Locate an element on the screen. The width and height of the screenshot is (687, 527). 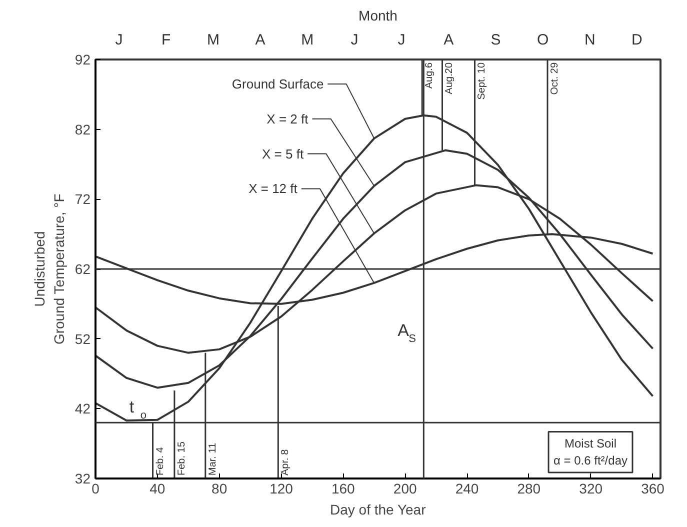
y-tick-label: 32 is located at coordinates (82, 478).